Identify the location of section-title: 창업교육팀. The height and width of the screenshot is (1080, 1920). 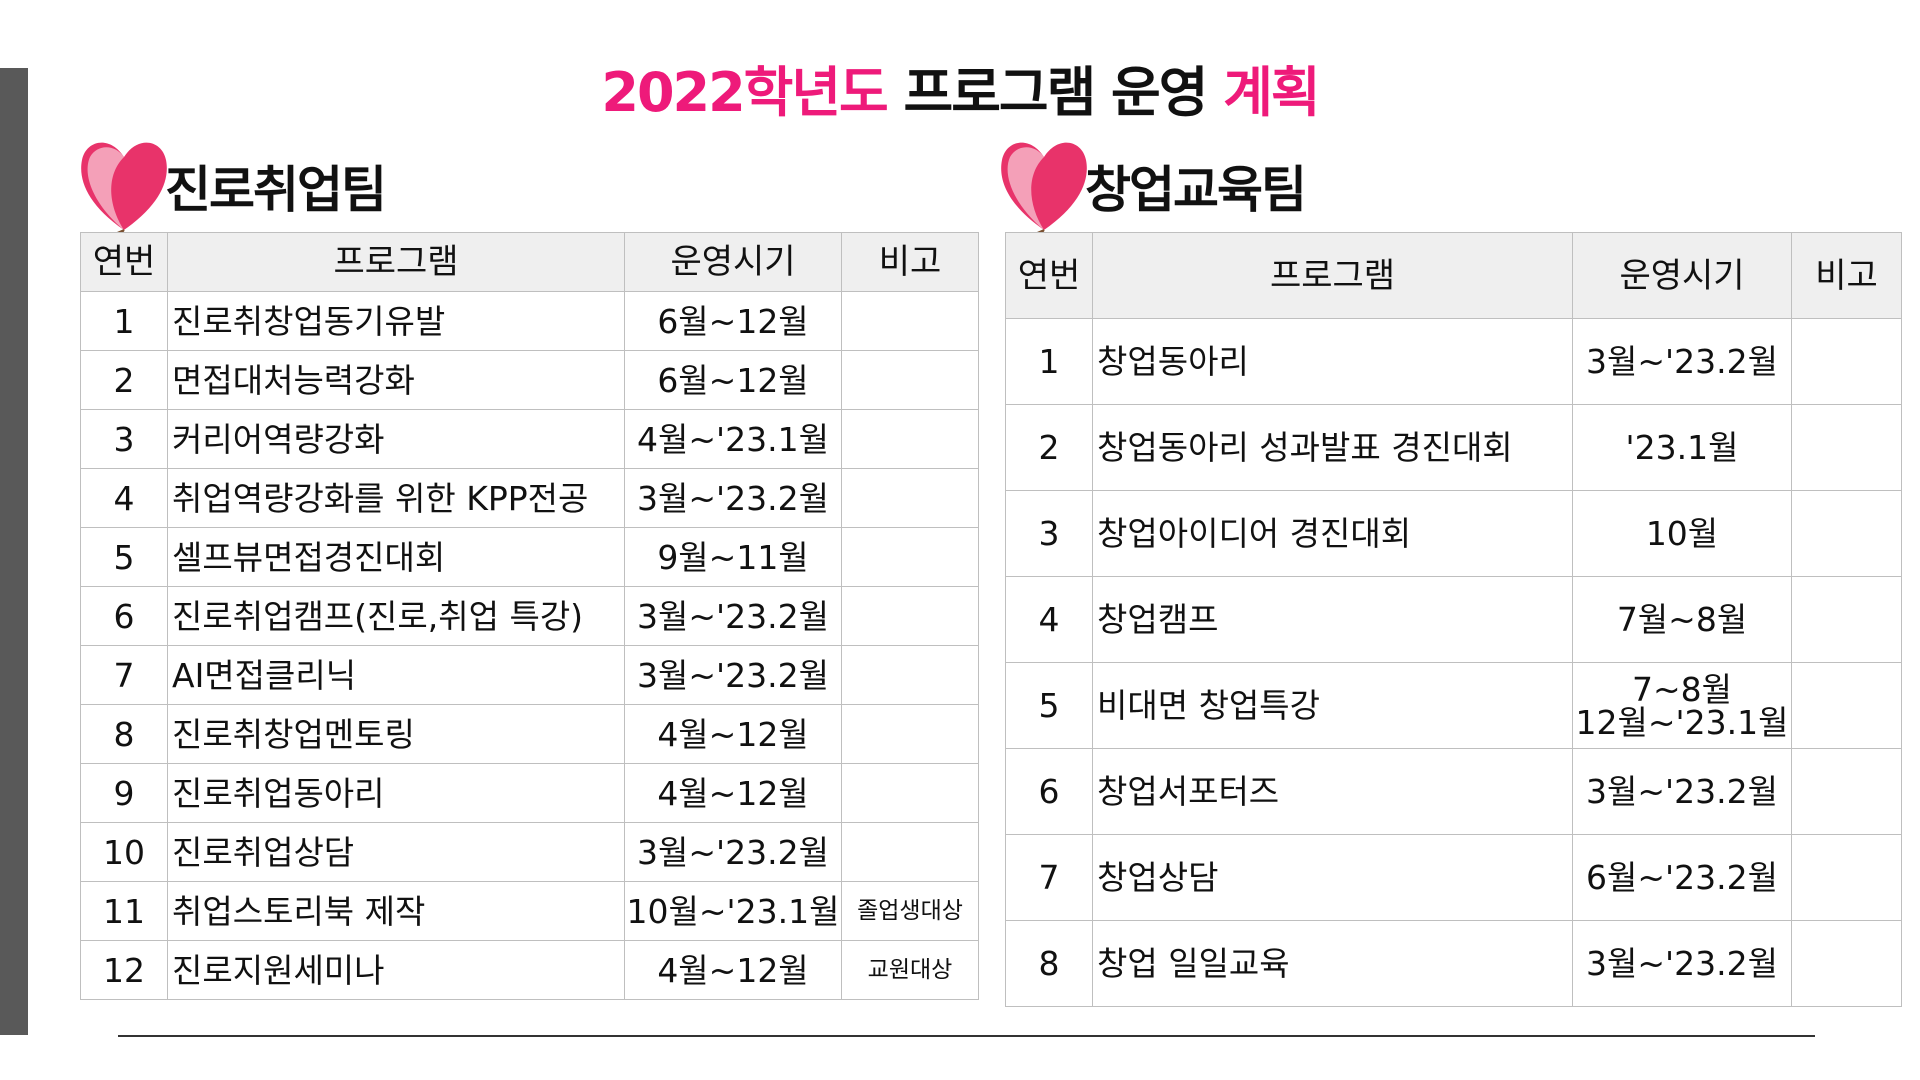
(1196, 190).